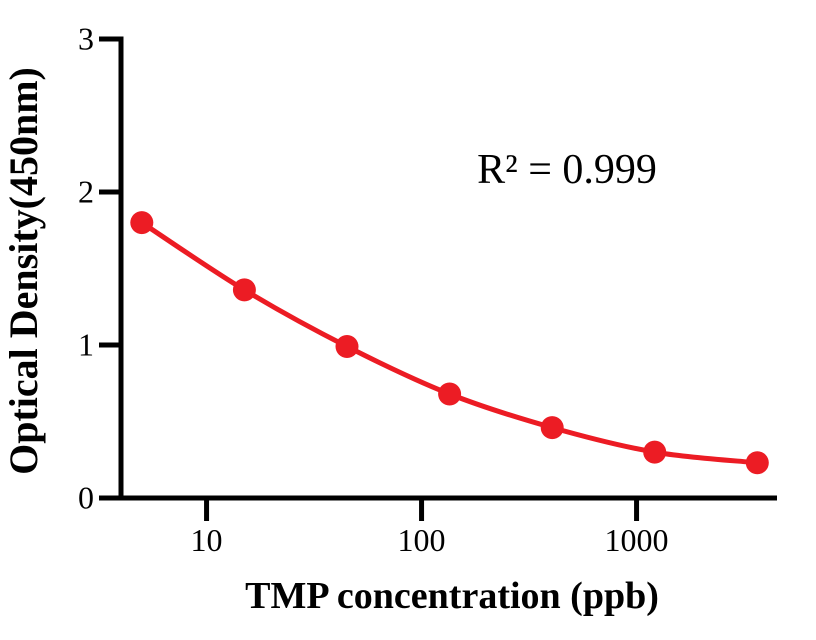 The height and width of the screenshot is (640, 816). What do you see at coordinates (637, 540) in the screenshot?
I see `x-tick-label: 1000` at bounding box center [637, 540].